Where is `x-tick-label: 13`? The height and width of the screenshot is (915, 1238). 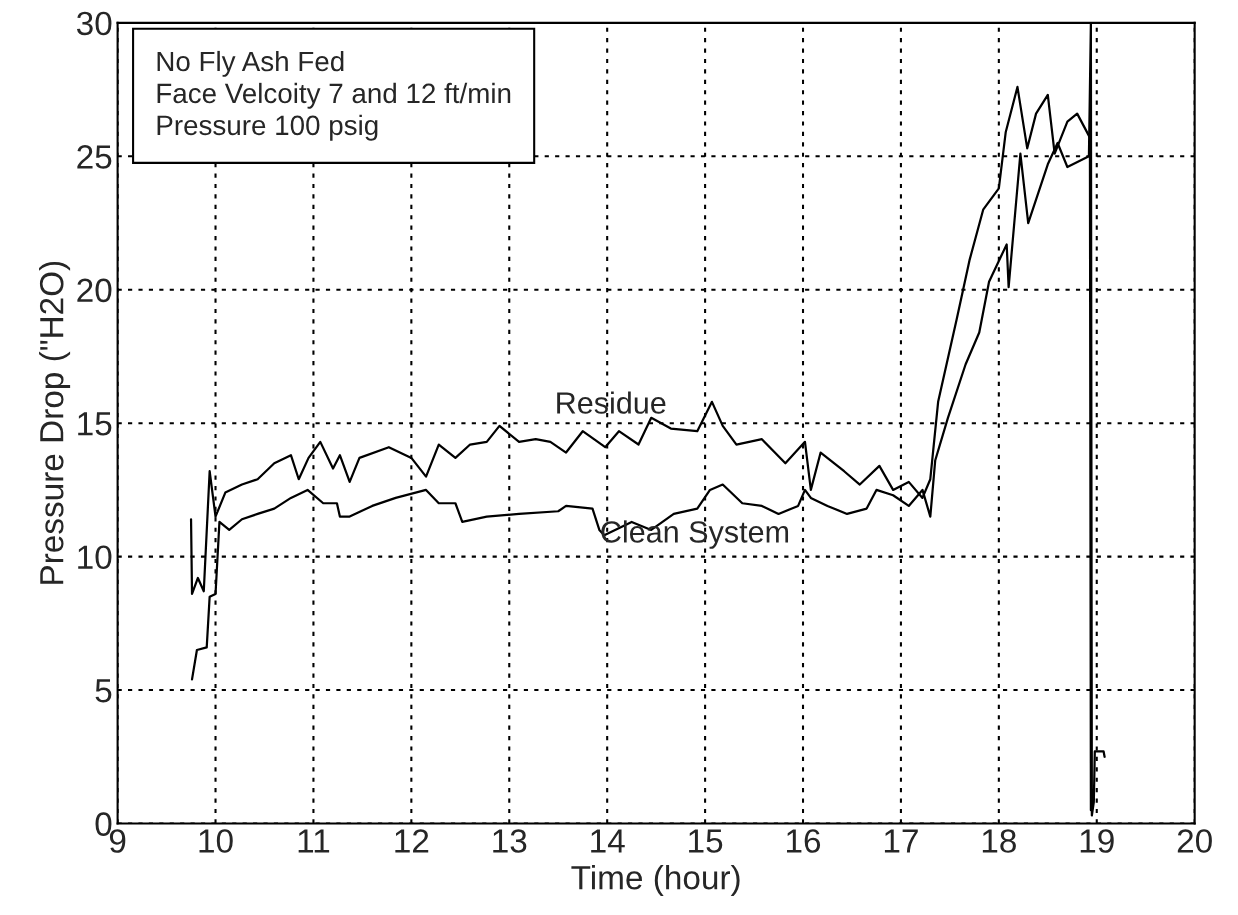
x-tick-label: 13 is located at coordinates (510, 841).